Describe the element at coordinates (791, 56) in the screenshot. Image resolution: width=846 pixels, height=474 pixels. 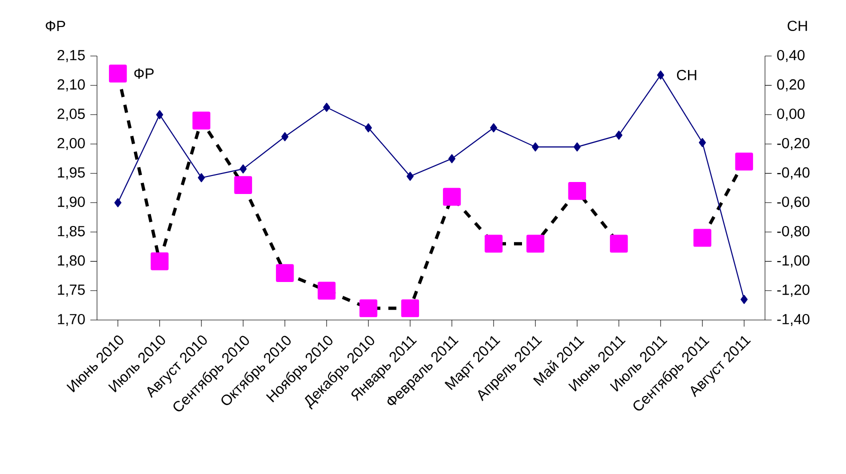
I see `y2-tick-label: 0,40` at that location.